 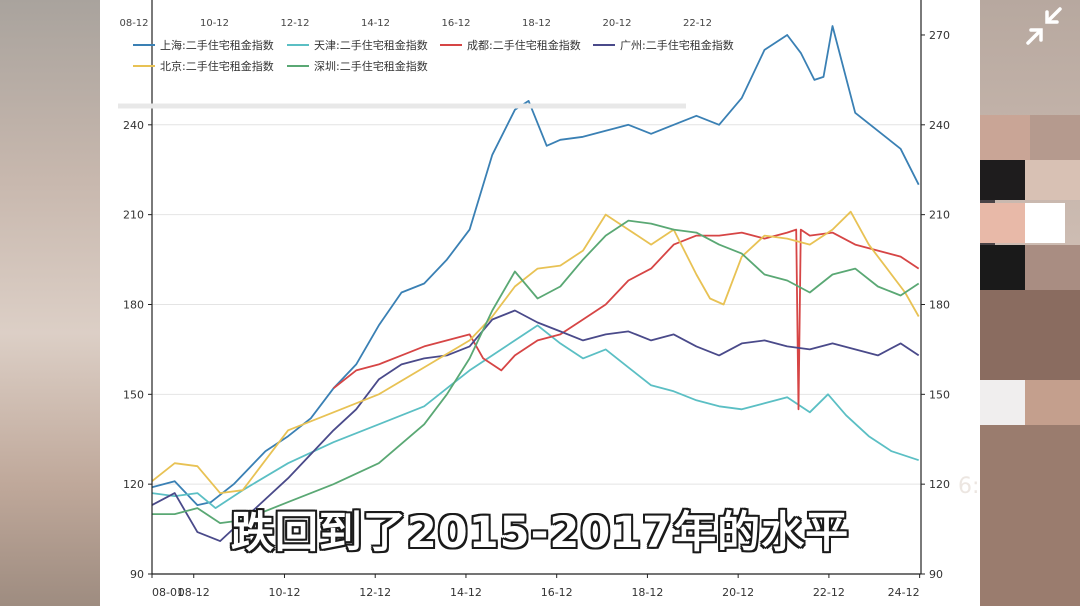 I want to click on left-tick-label: 90, so click(x=137, y=574).